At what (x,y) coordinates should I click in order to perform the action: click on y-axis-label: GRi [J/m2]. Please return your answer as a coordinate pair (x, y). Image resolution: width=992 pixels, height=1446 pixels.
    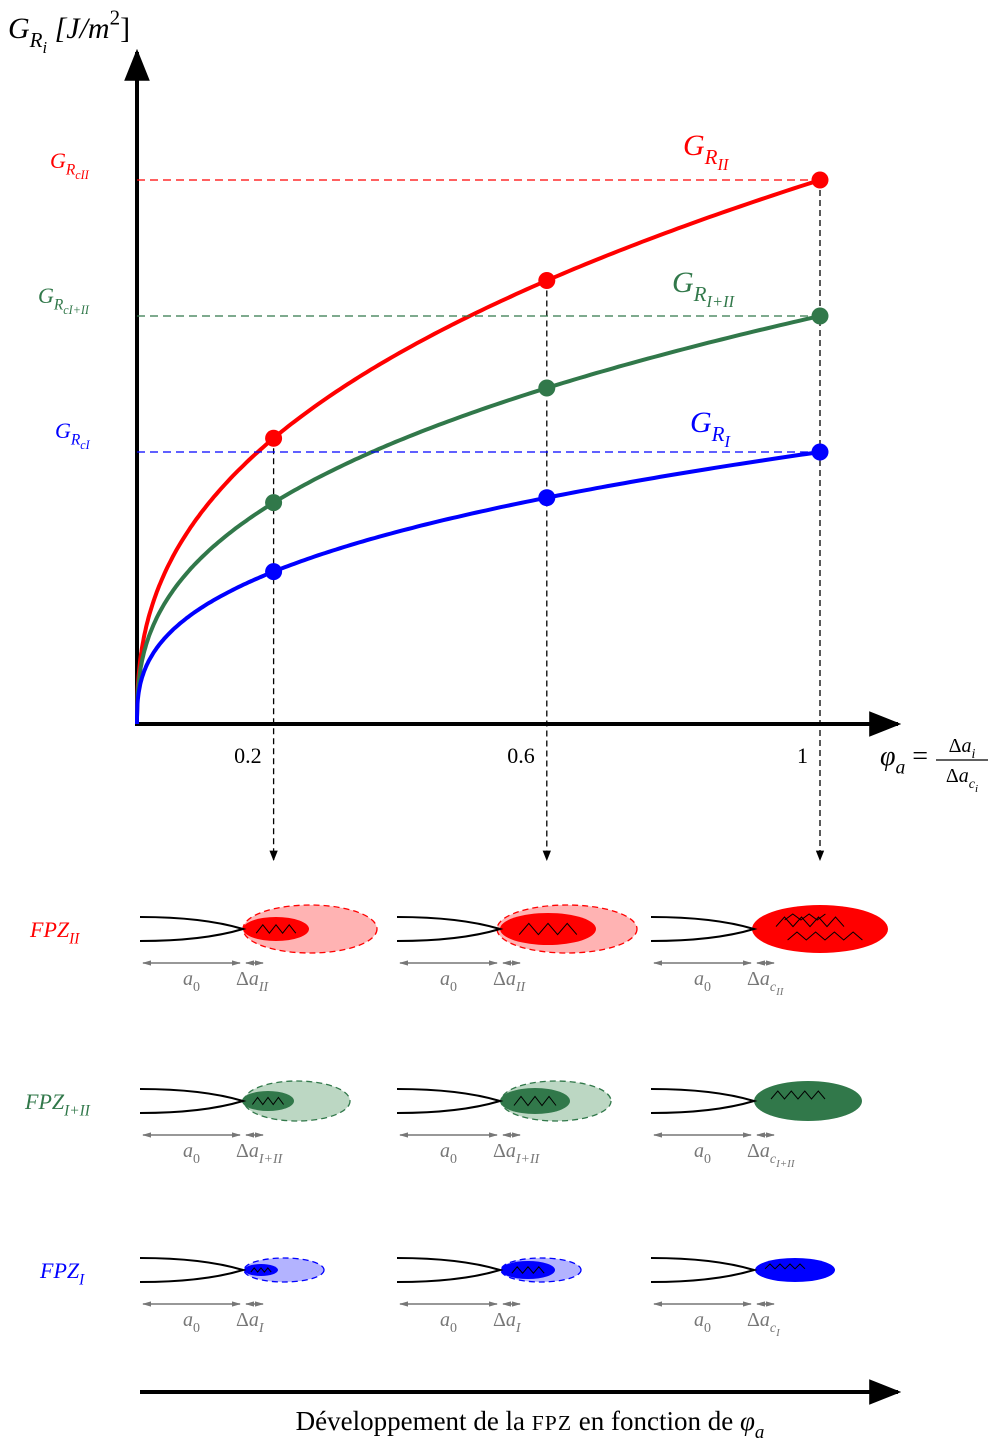
    Looking at the image, I should click on (69, 32).